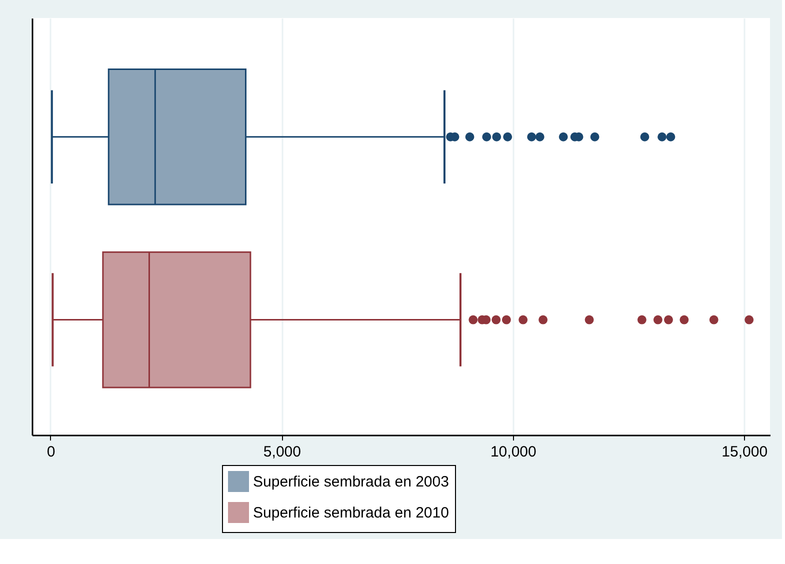 This screenshot has height=564, width=785. What do you see at coordinates (513, 452) in the screenshot?
I see `x-tick-label: 10,000` at bounding box center [513, 452].